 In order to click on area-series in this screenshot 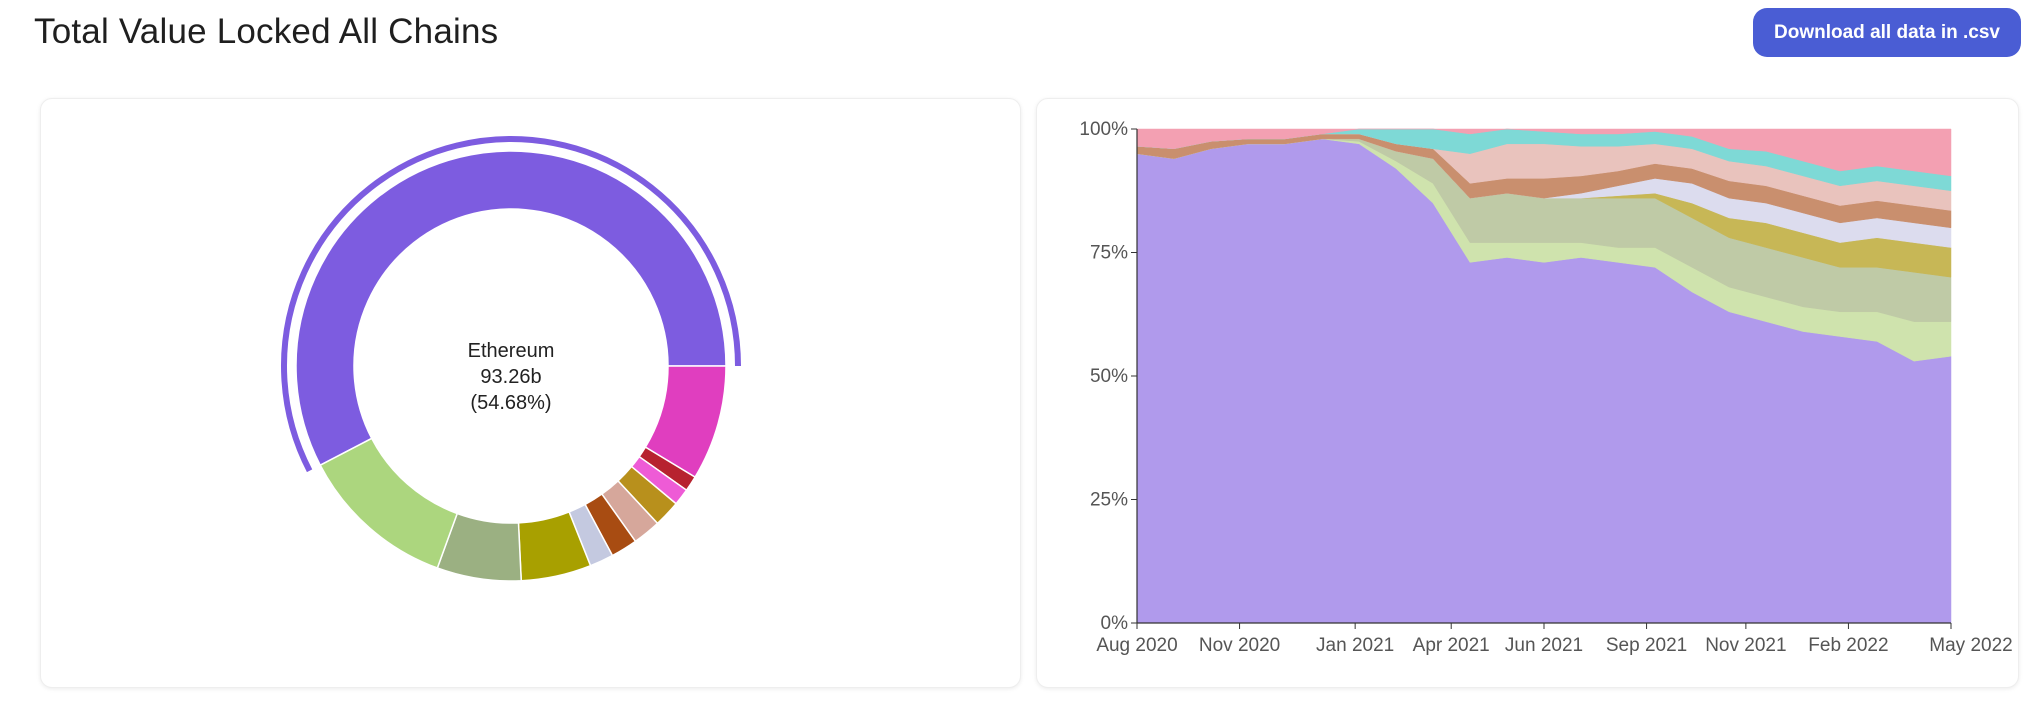, I will do `click(1544, 152)`.